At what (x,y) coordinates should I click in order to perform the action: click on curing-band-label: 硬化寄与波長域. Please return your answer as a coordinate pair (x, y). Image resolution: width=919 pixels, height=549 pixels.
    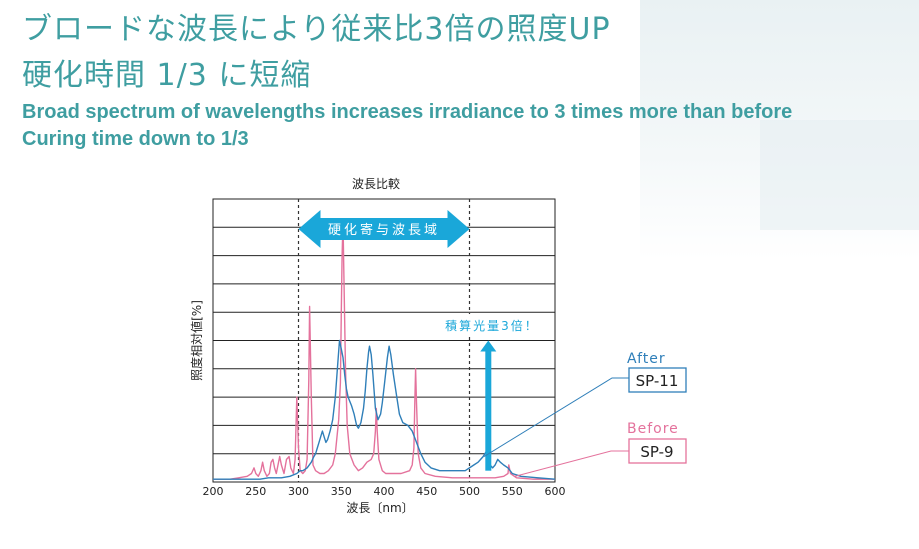
    Looking at the image, I should click on (384, 230).